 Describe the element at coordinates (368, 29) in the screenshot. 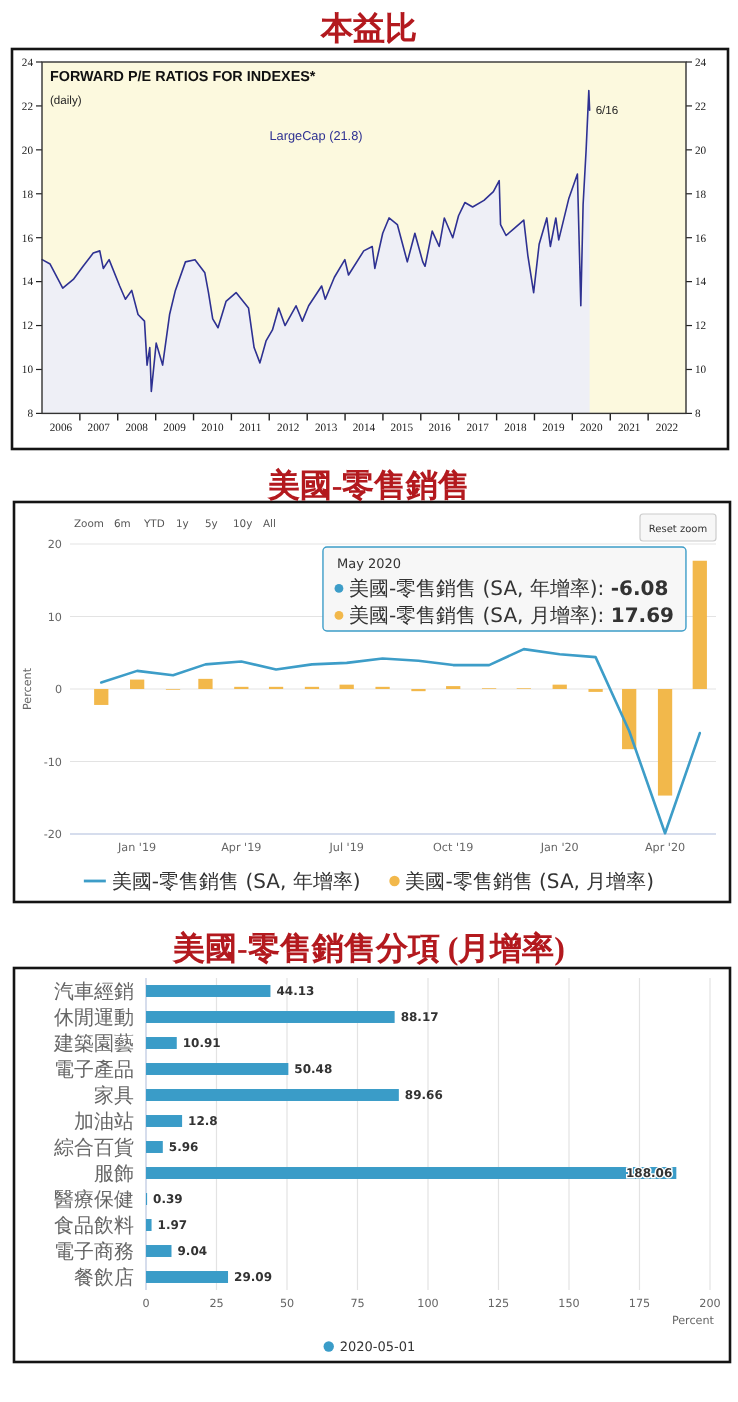

I see `chart-title: 本益比` at that location.